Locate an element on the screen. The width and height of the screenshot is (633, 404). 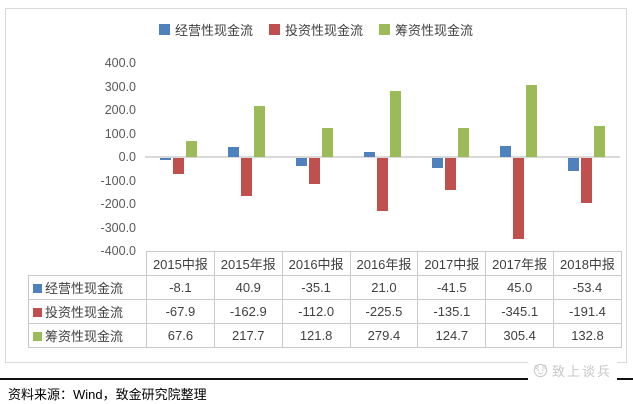
bar-投资性现金流-2017年报 is located at coordinates (518, 199).